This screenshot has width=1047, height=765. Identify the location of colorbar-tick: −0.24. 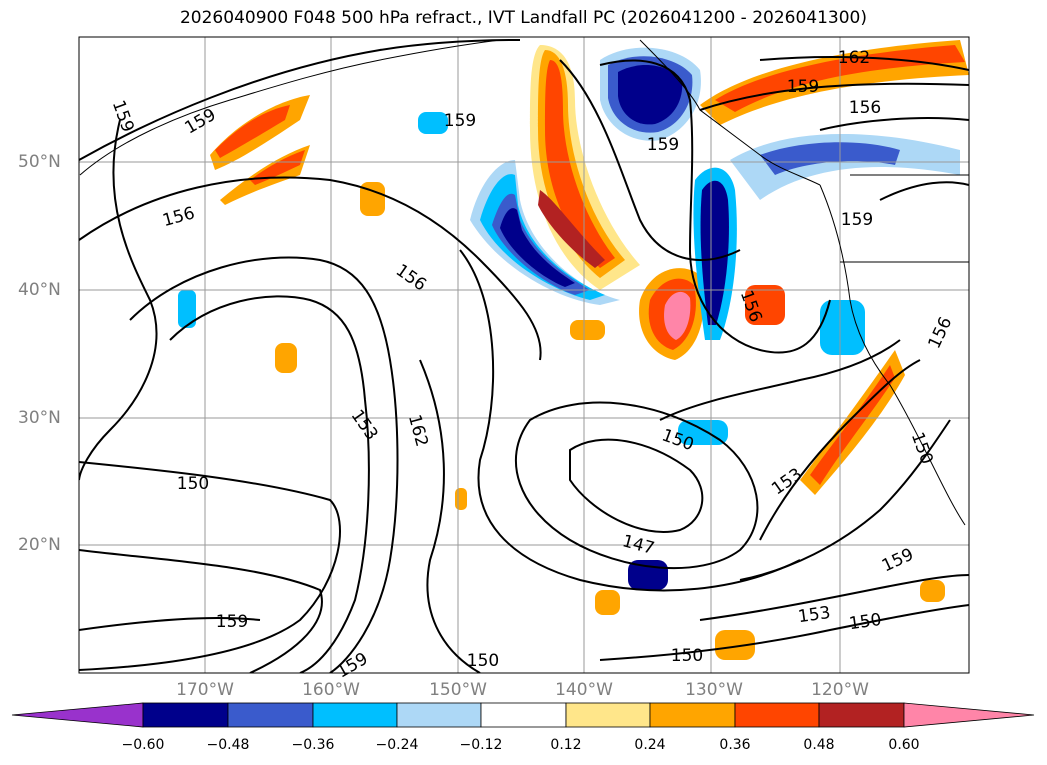
(397, 745).